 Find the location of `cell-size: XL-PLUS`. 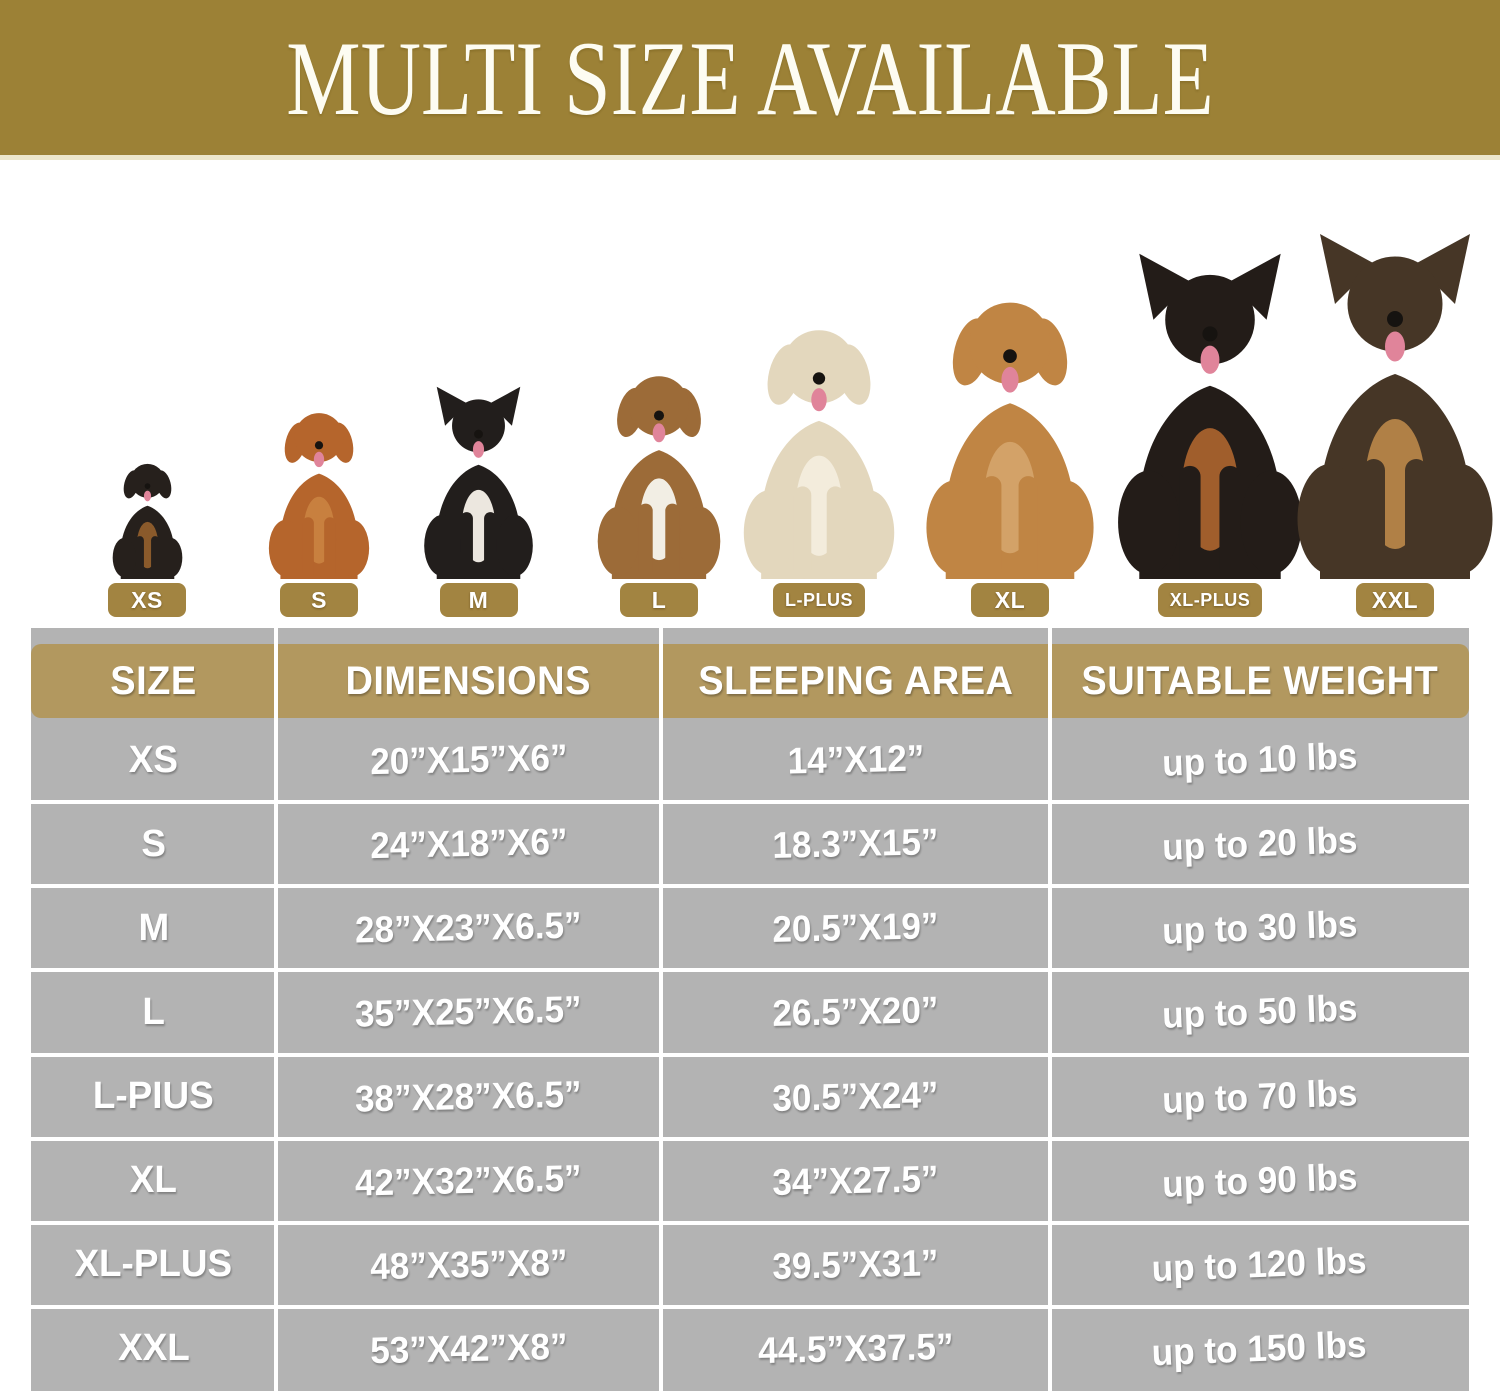

cell-size: XL-PLUS is located at coordinates (153, 1264).